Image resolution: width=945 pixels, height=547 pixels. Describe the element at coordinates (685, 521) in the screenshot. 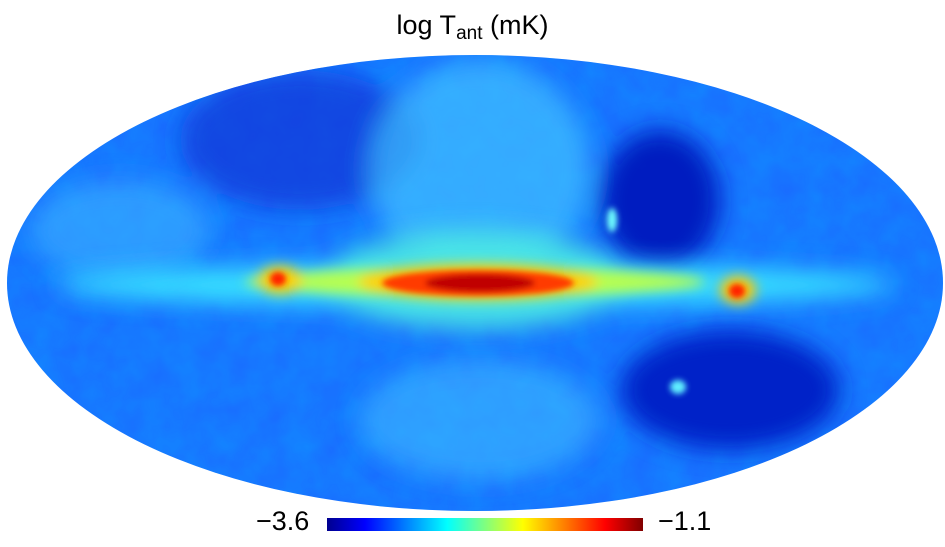

I see `colorbar-max-label: −1.1` at that location.